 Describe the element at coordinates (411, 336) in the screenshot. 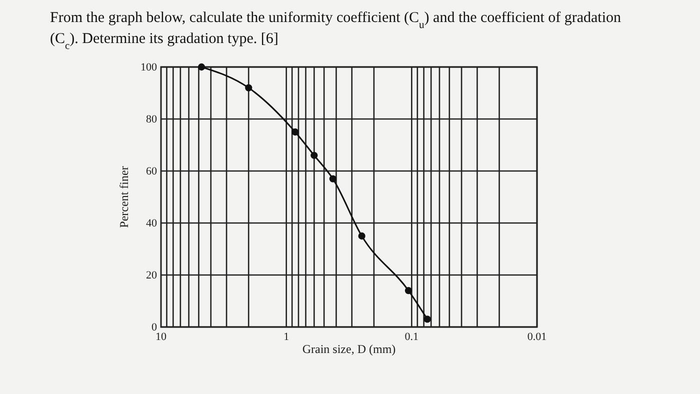

I see `x-tick-label: 0.1` at that location.